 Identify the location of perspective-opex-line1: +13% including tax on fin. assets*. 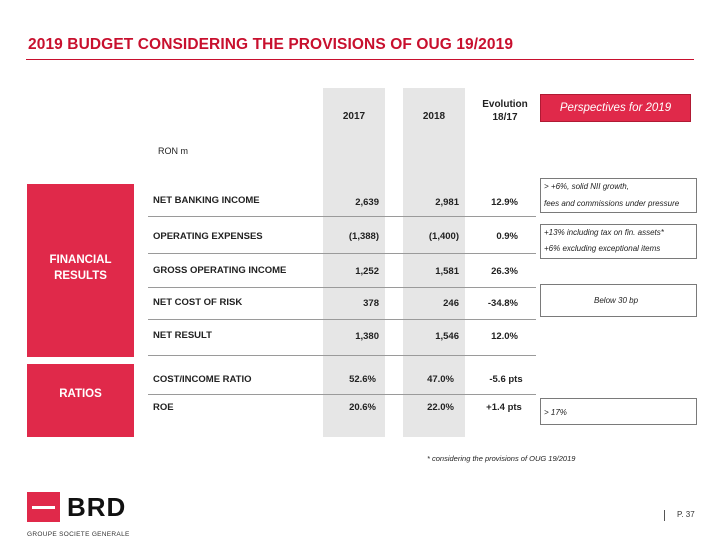
(604, 232).